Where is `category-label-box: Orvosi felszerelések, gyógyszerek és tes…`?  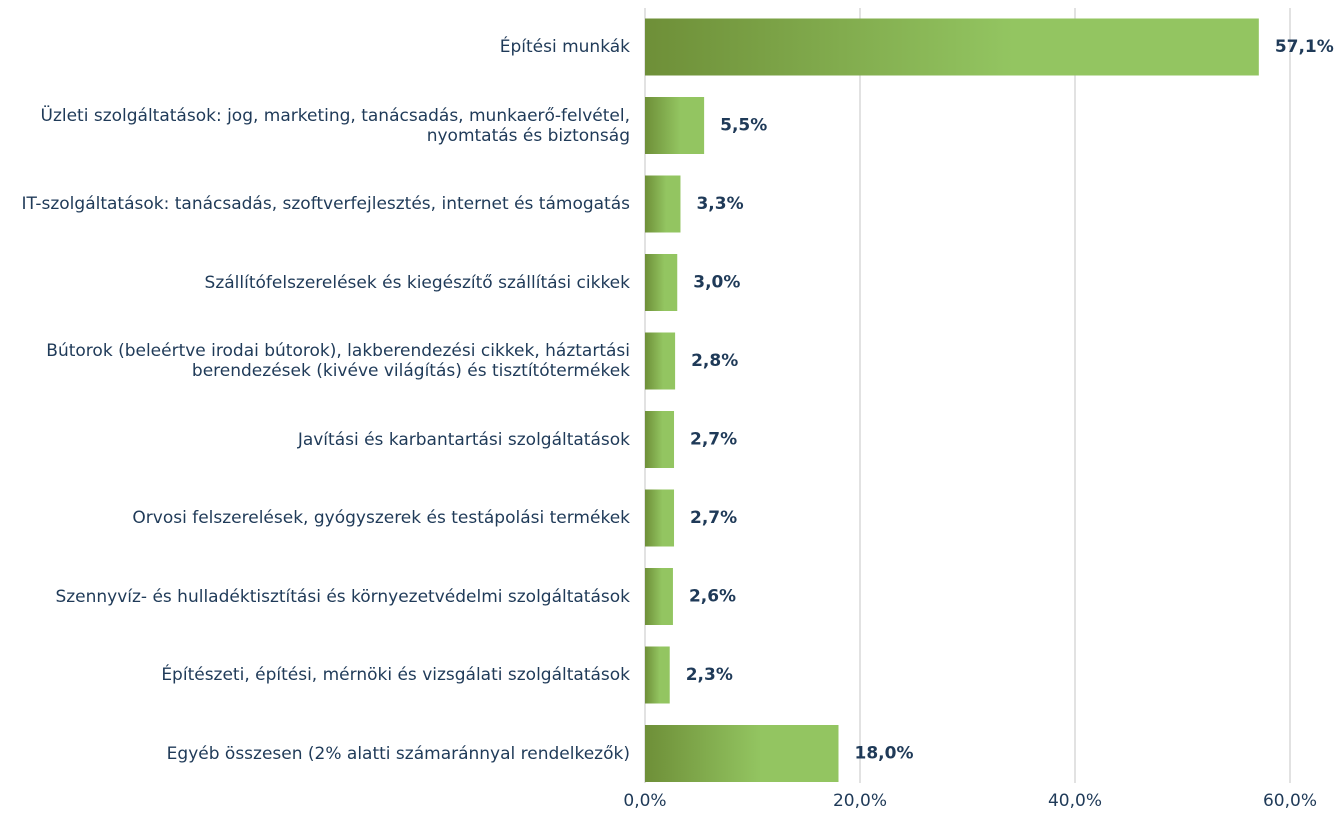 category-label-box: Orvosi felszerelések, gyógyszerek és tes… is located at coordinates (315, 518).